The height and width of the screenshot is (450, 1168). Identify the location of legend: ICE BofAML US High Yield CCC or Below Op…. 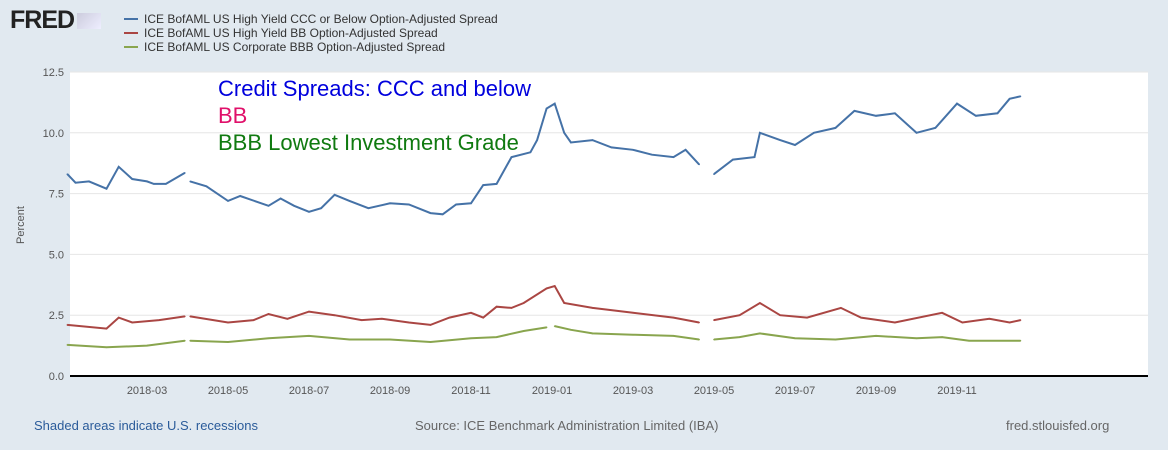
(311, 33).